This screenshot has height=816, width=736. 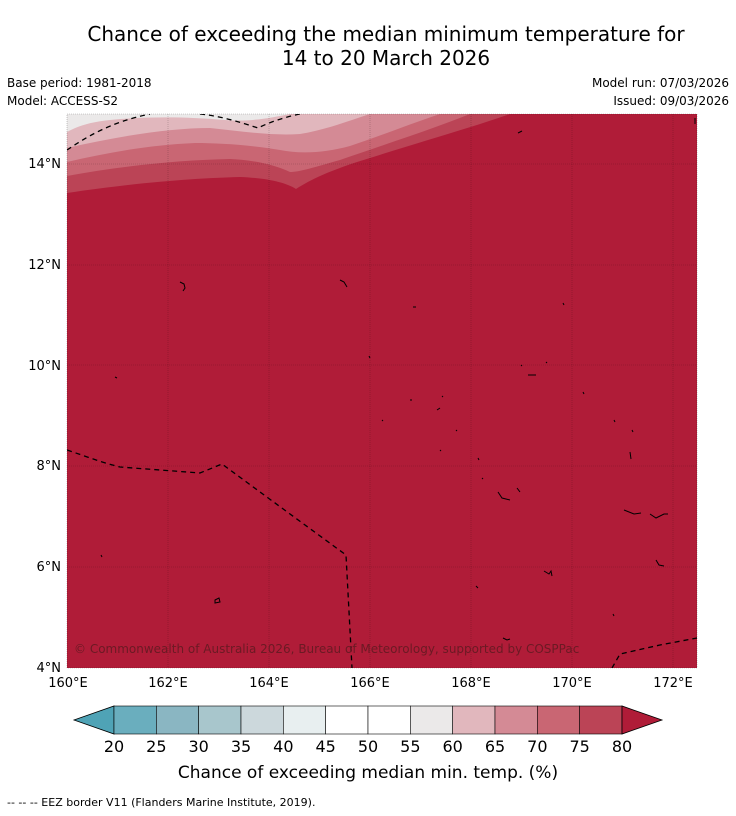 What do you see at coordinates (79, 92) in the screenshot?
I see `meta-left: Base period: 1981-2018 Model: ACCESS-S2` at bounding box center [79, 92].